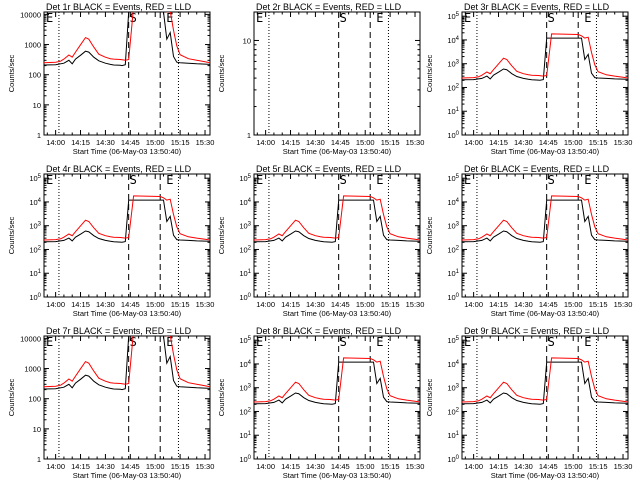 The image size is (640, 480). I want to click on panel-title: Det 2r BLACK = Events, RED = LLD, so click(329, 7).